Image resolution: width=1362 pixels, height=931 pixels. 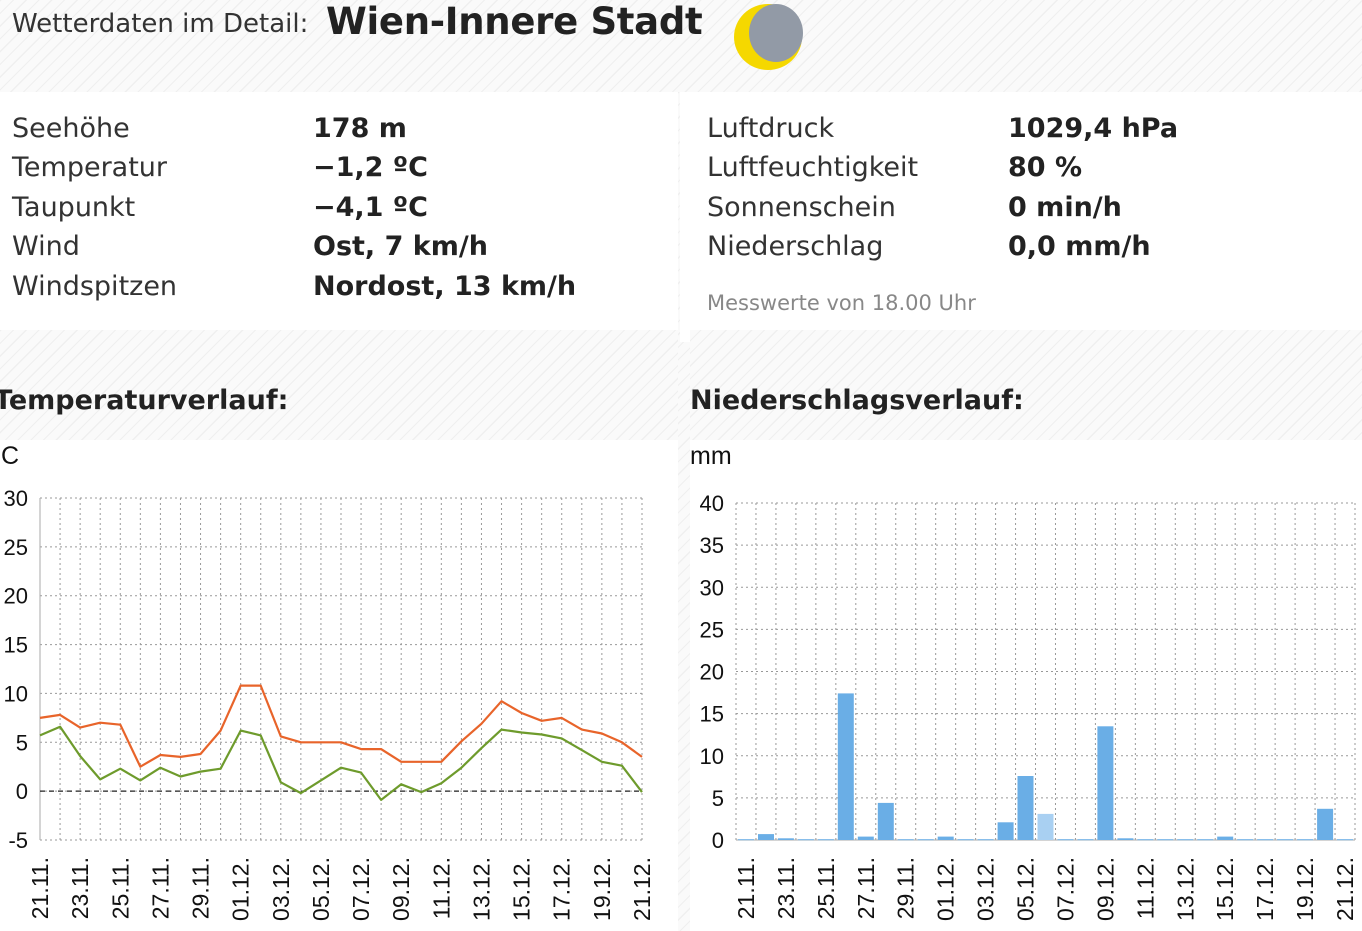 What do you see at coordinates (712, 503) in the screenshot?
I see `y-tick-label: 40` at bounding box center [712, 503].